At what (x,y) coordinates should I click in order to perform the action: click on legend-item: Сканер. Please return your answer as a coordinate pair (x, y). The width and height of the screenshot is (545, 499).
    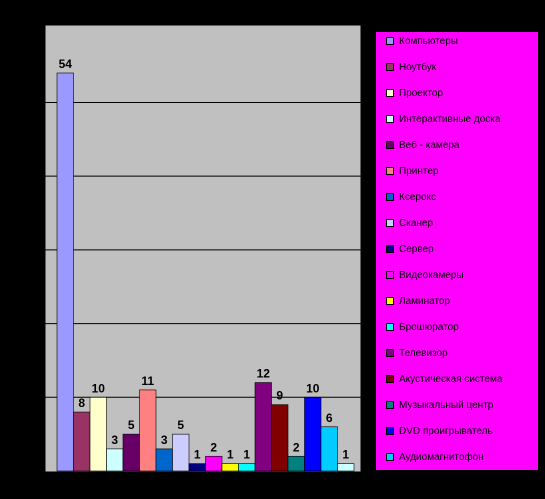
    Looking at the image, I should click on (409, 223).